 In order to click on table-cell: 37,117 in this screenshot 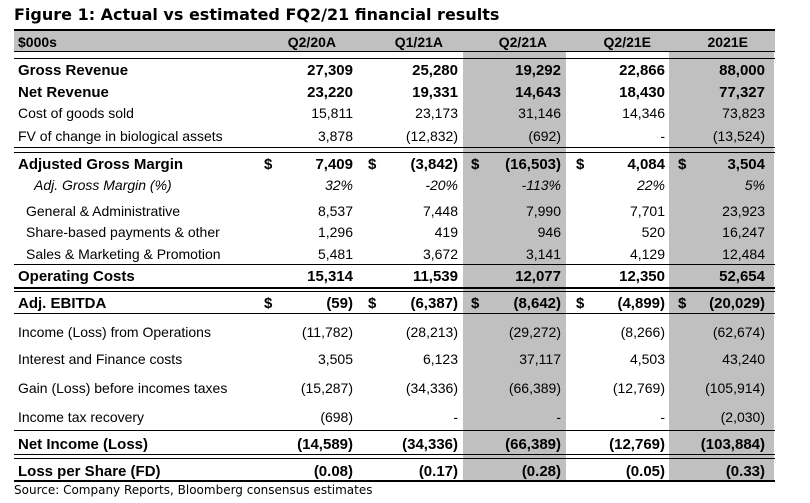, I will do `click(540, 359)`.